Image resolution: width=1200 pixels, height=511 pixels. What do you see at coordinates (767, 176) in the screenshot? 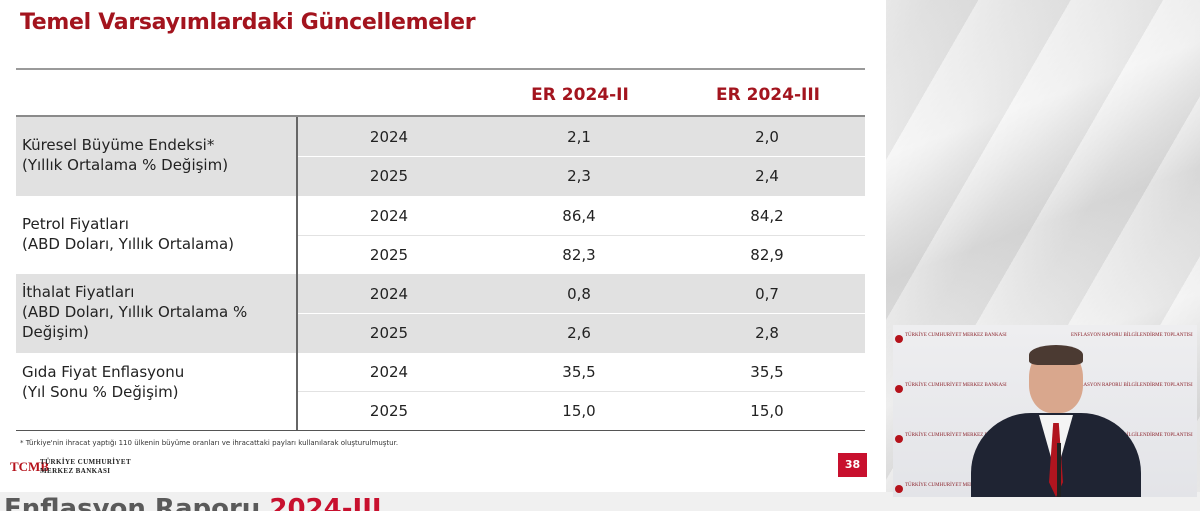
I see `value-cell: 2,4` at bounding box center [767, 176].